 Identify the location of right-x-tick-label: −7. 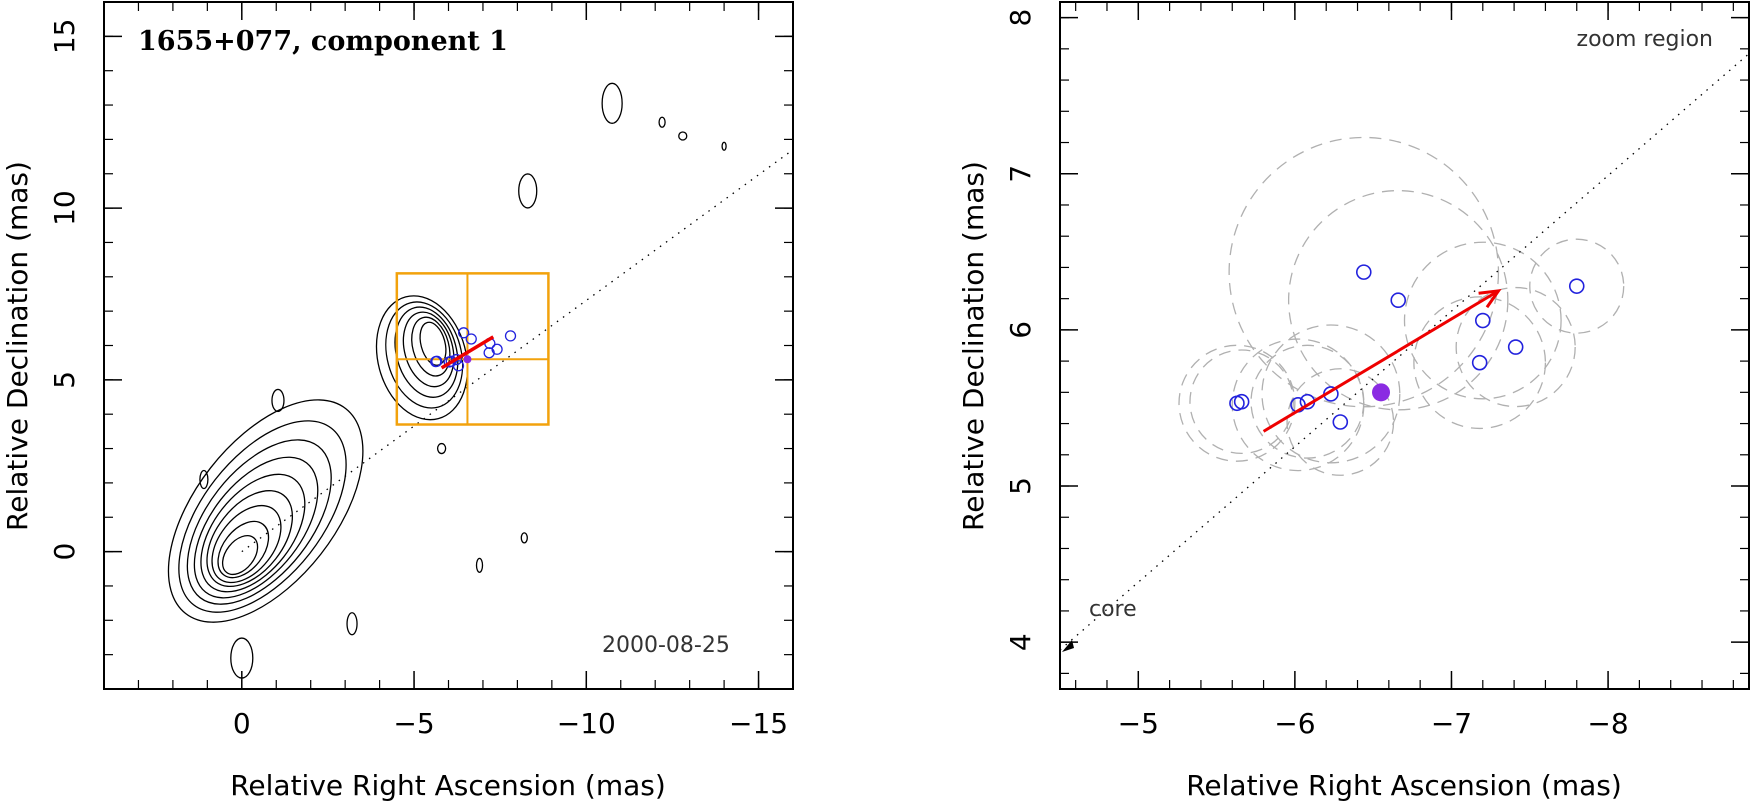
(1451, 723).